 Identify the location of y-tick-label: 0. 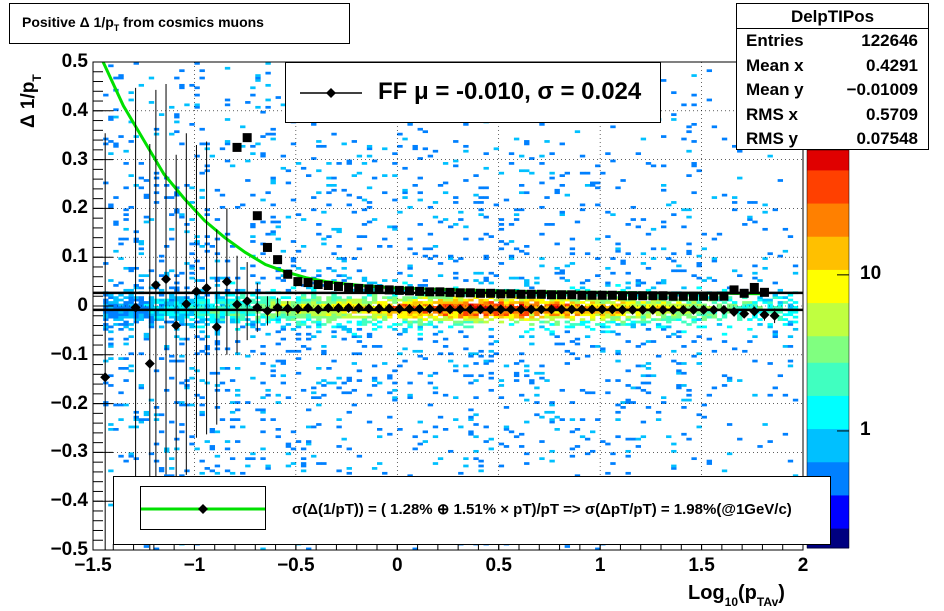
(82, 305).